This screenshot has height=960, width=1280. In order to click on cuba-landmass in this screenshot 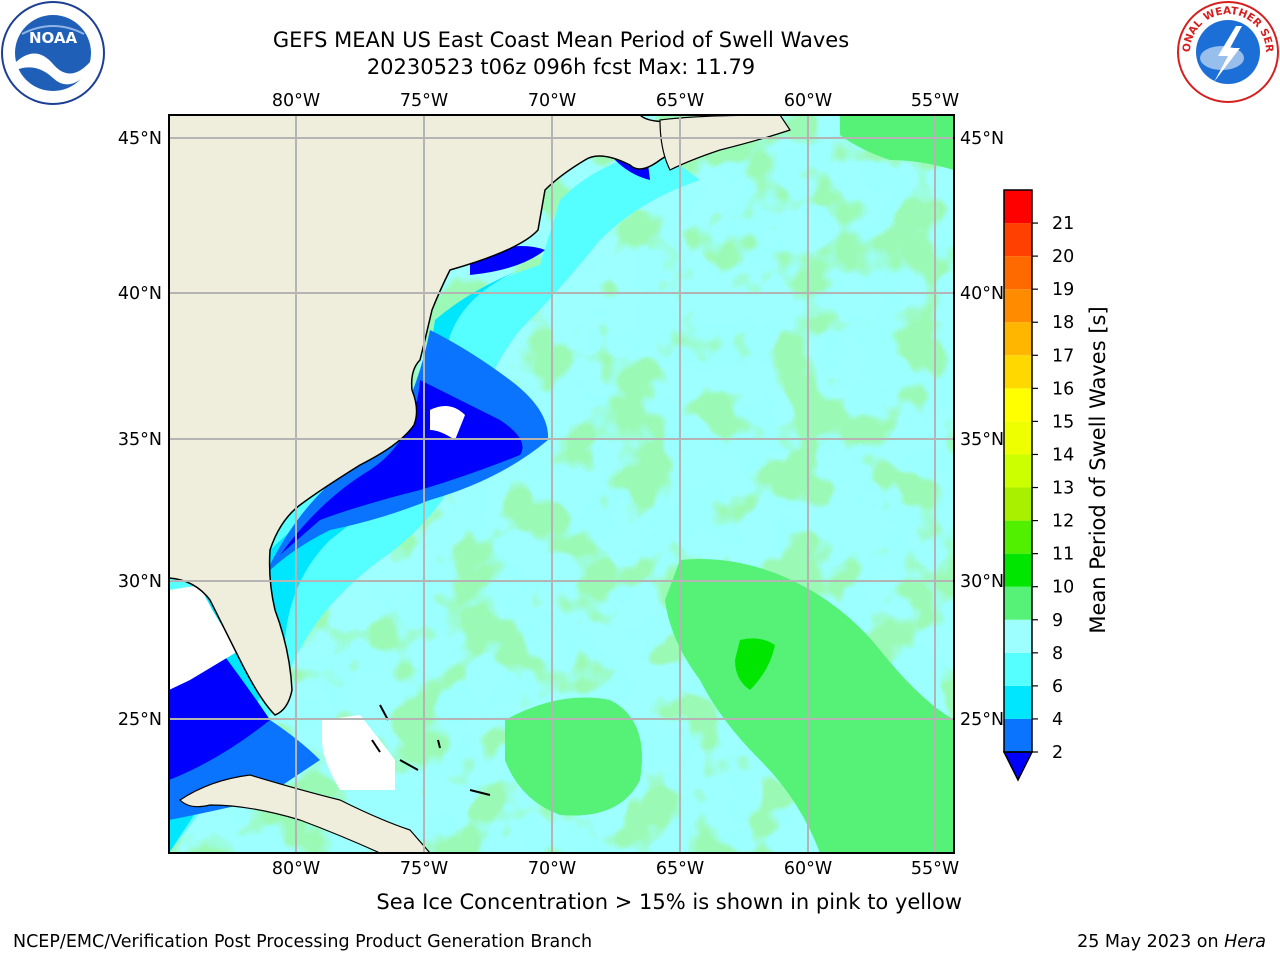, I will do `click(305, 813)`.